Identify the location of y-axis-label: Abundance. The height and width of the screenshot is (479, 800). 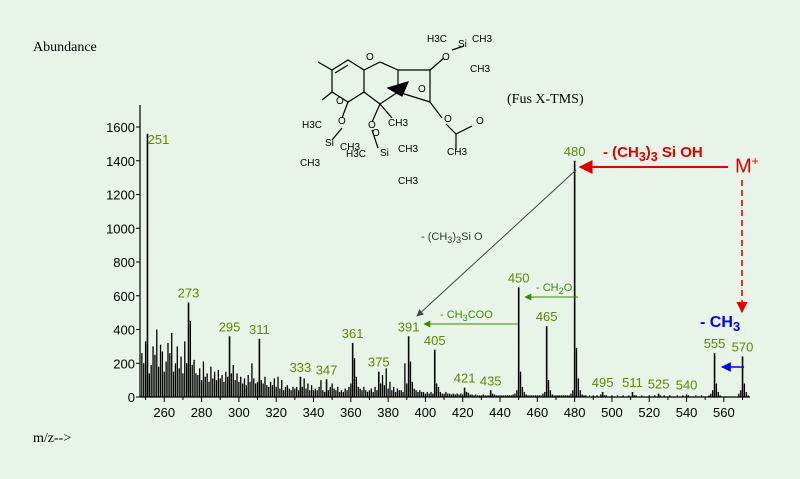
(65, 48).